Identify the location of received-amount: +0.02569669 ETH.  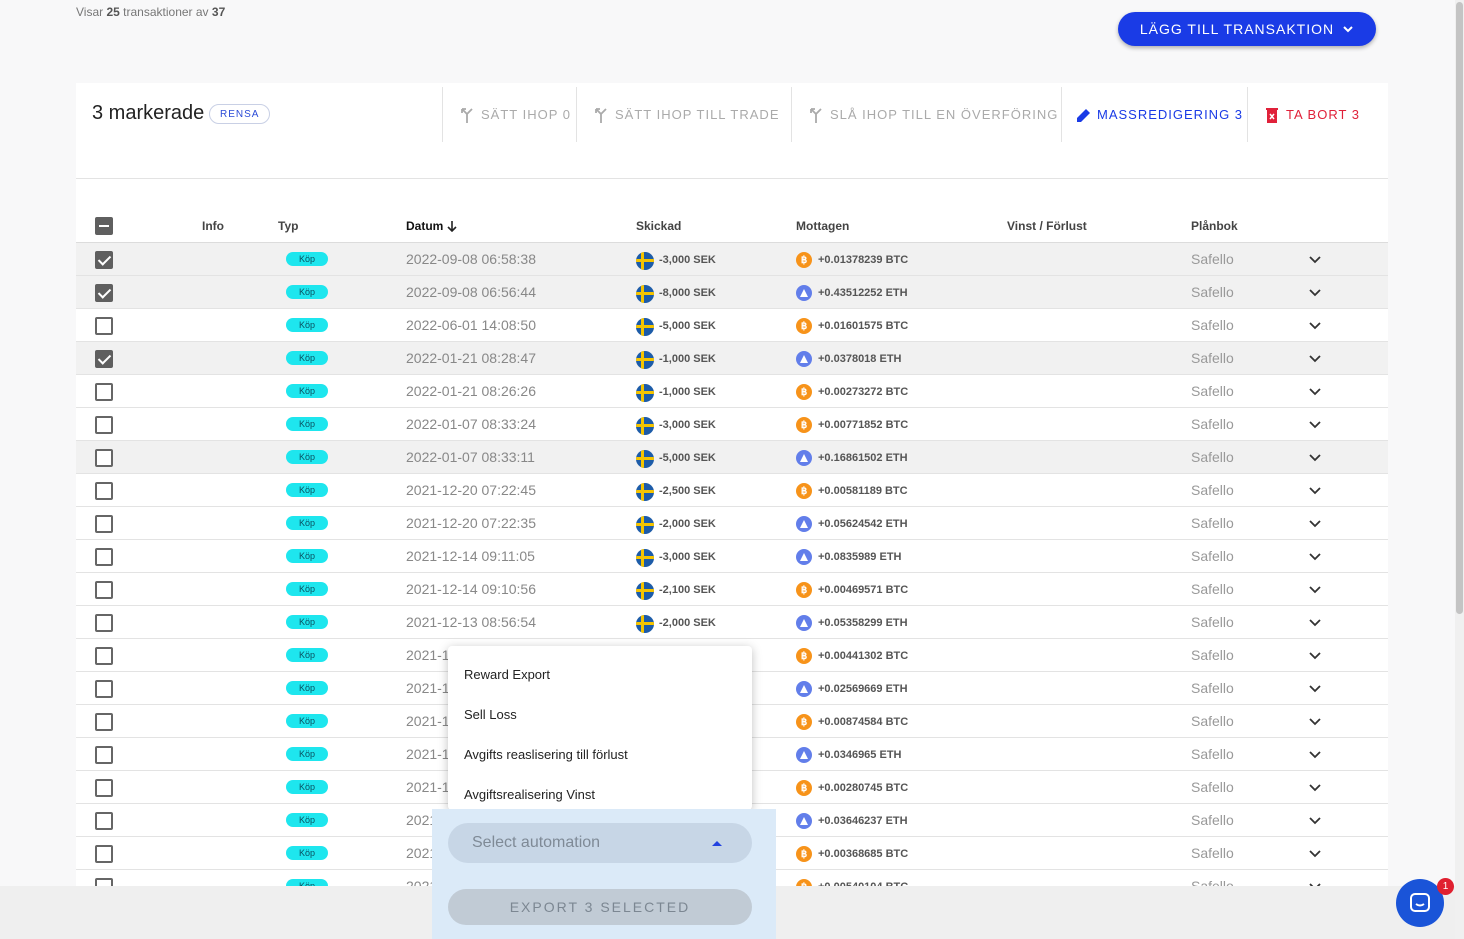
(863, 689).